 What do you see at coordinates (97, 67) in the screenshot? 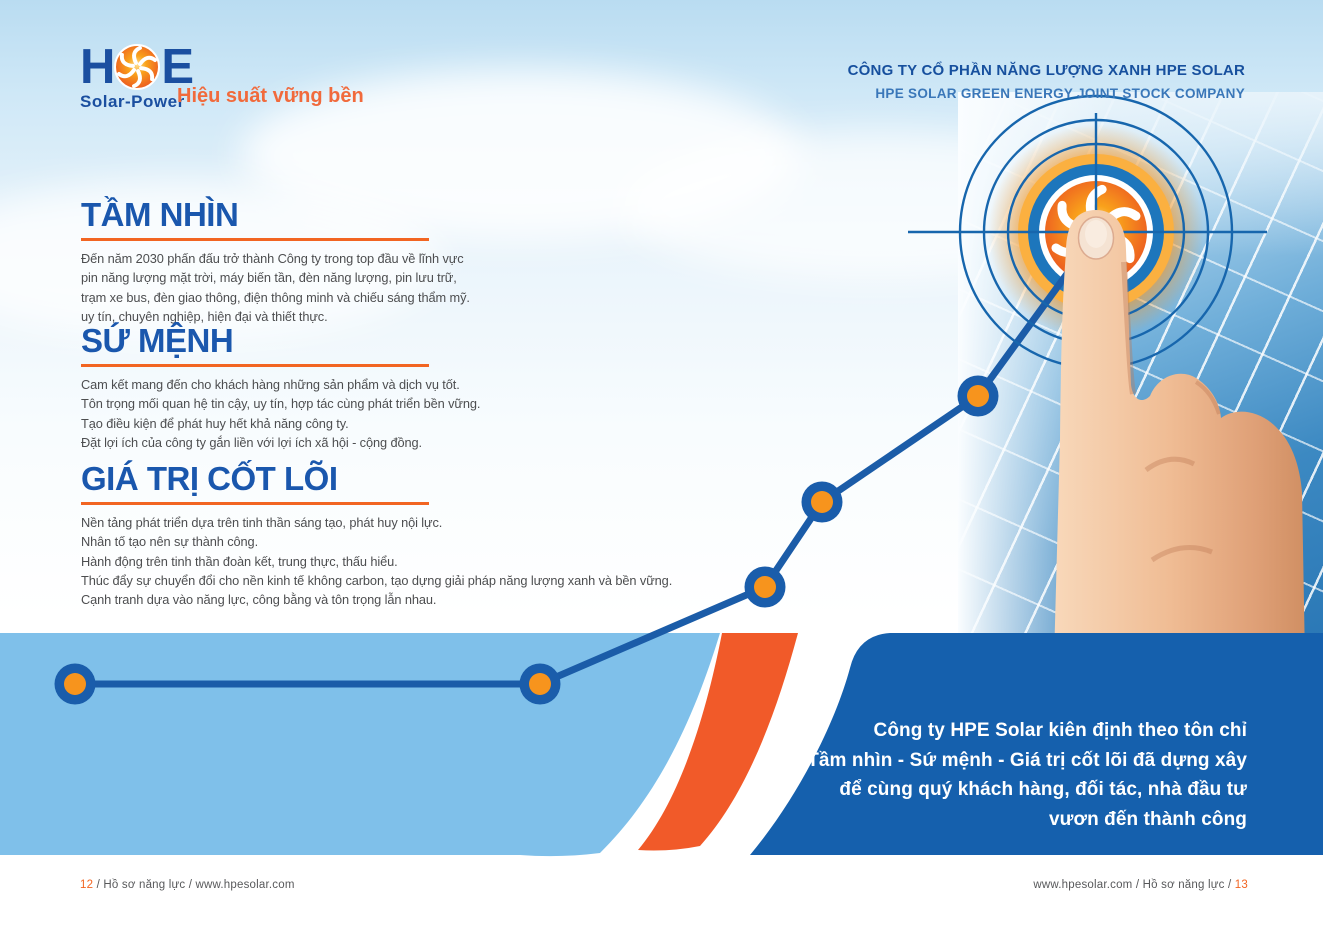
I see `logo-letter-h: H` at bounding box center [97, 67].